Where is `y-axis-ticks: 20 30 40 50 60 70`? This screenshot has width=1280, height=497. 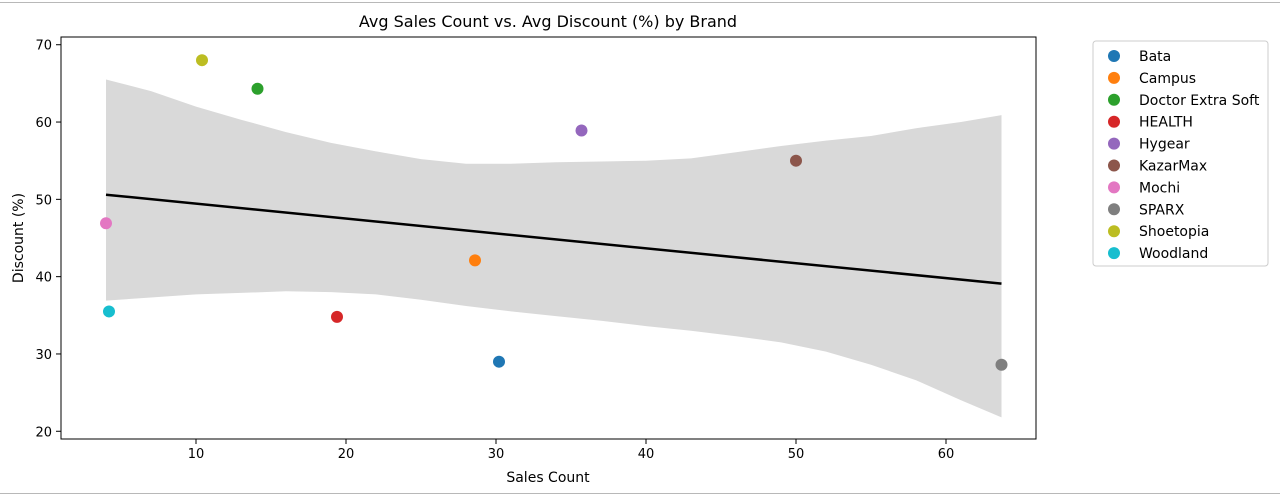
y-axis-ticks: 20 30 40 50 60 70 is located at coordinates (48, 239).